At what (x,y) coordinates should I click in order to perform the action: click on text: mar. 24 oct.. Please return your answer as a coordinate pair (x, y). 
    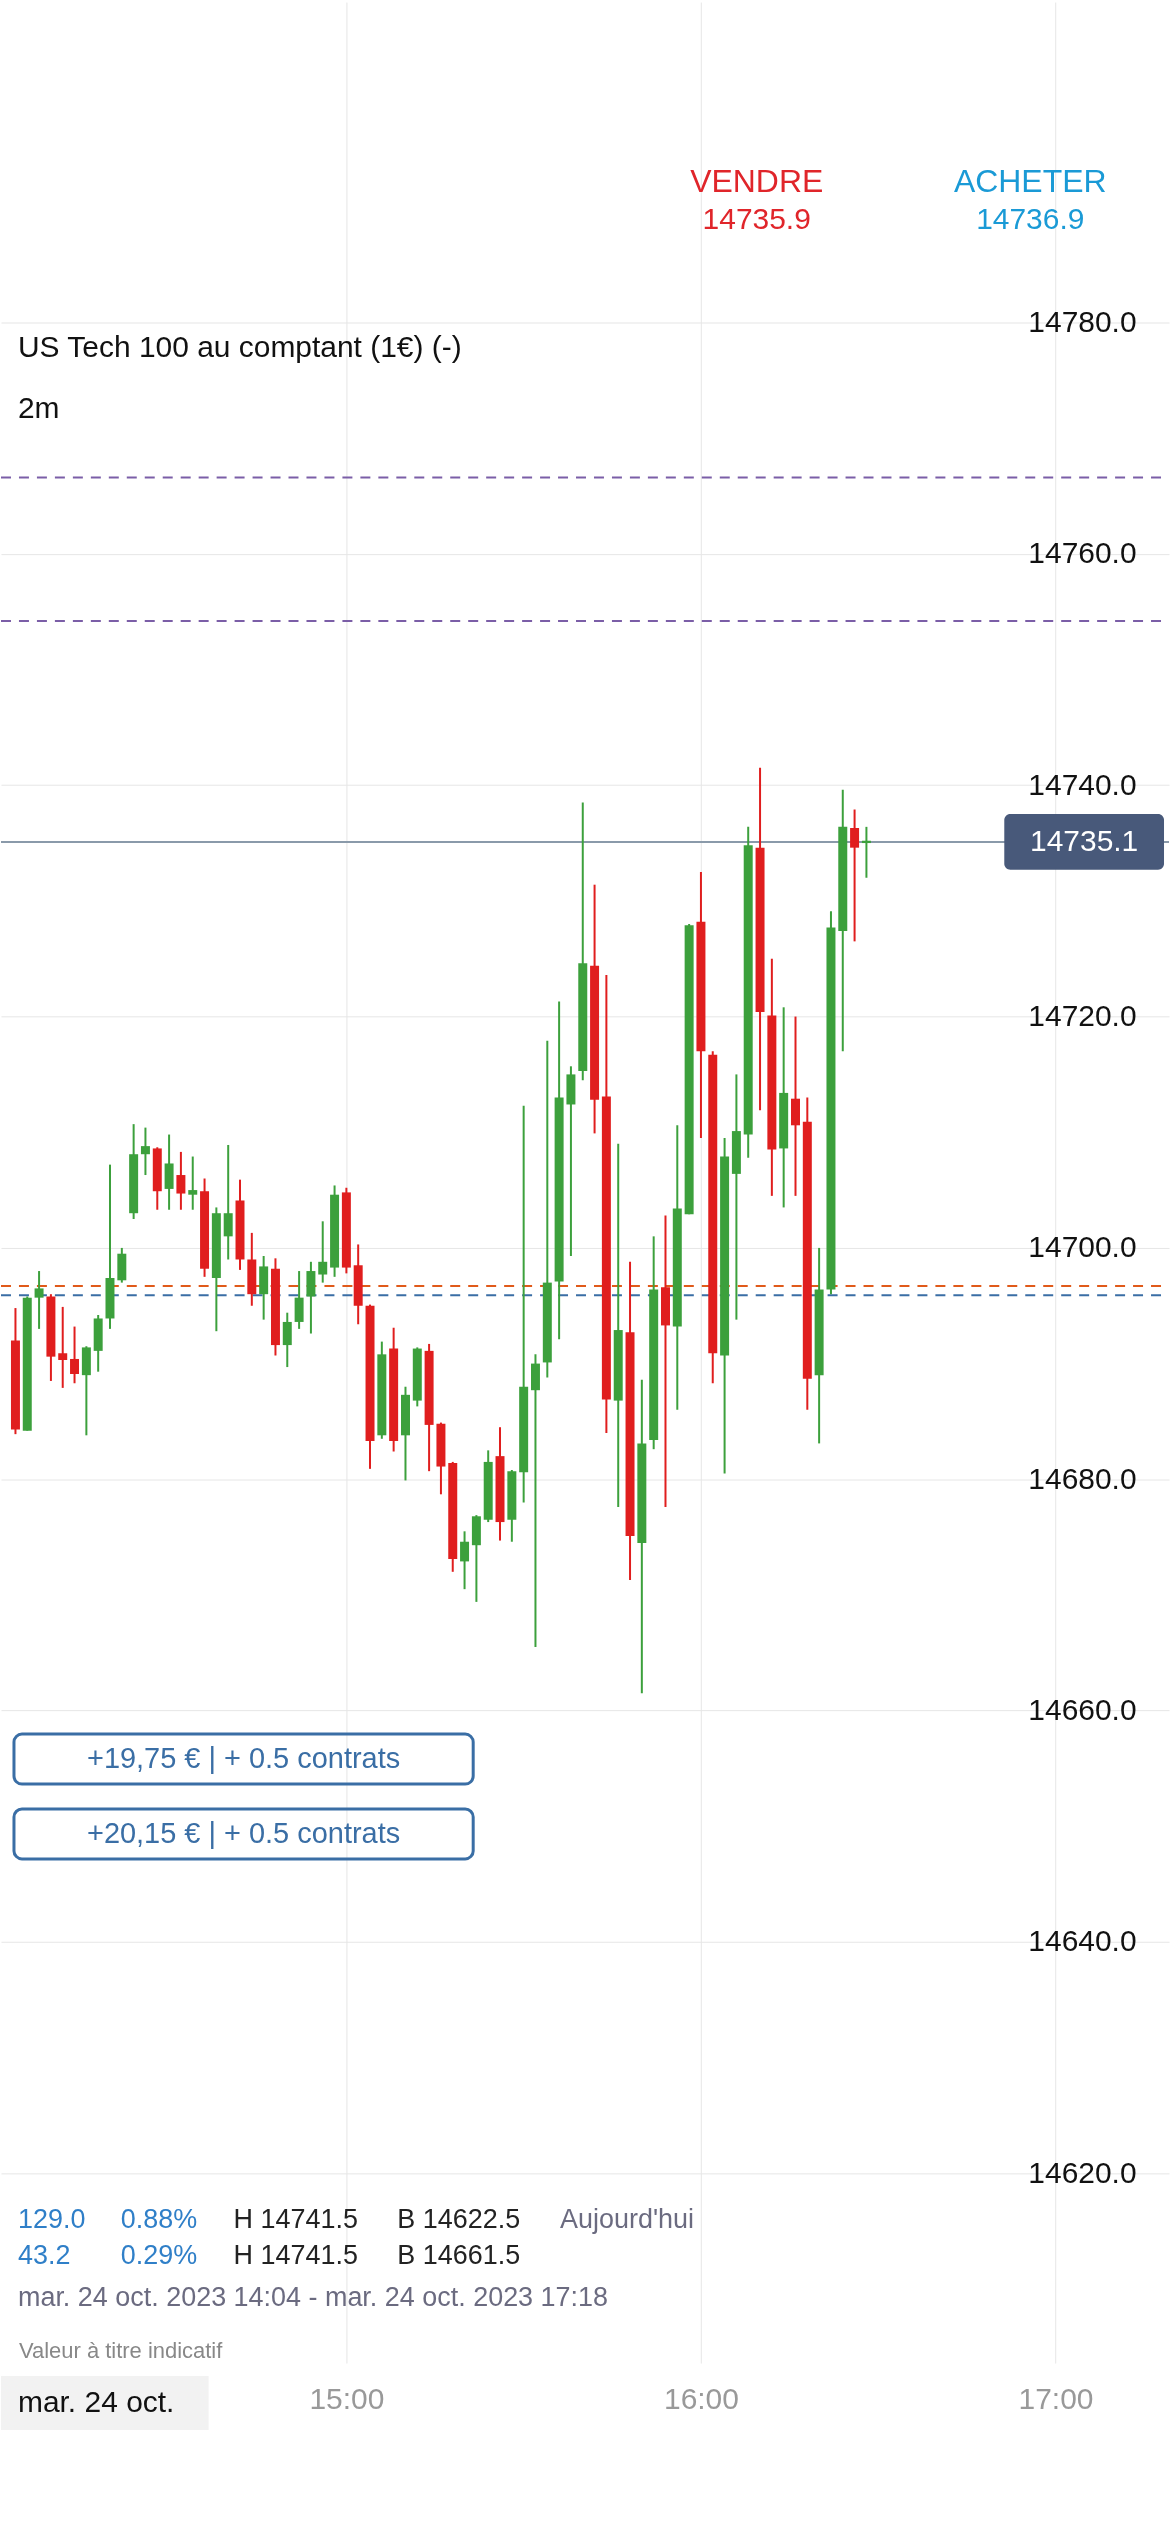
    Looking at the image, I should click on (96, 2401).